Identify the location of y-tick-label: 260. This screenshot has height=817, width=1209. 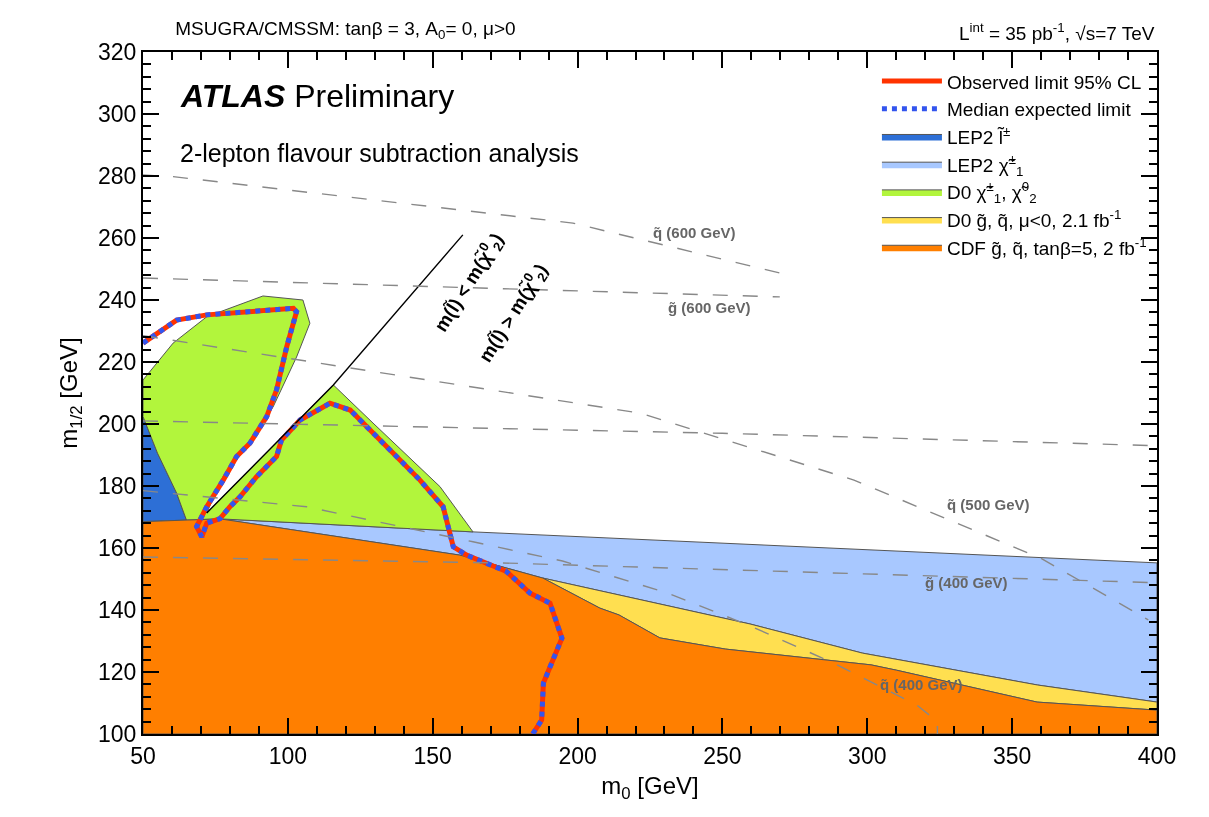
(117, 238).